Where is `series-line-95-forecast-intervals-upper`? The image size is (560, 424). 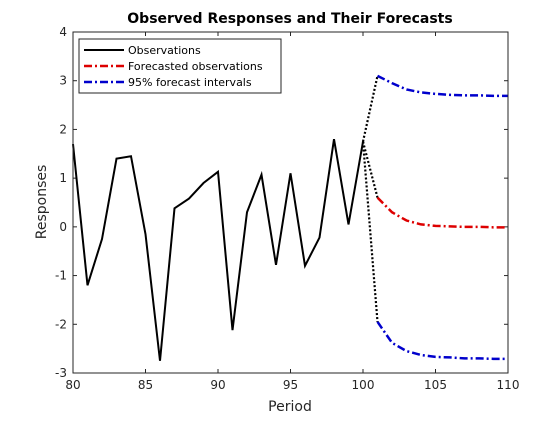
series-line-95-forecast-intervals-upper is located at coordinates (442, 86).